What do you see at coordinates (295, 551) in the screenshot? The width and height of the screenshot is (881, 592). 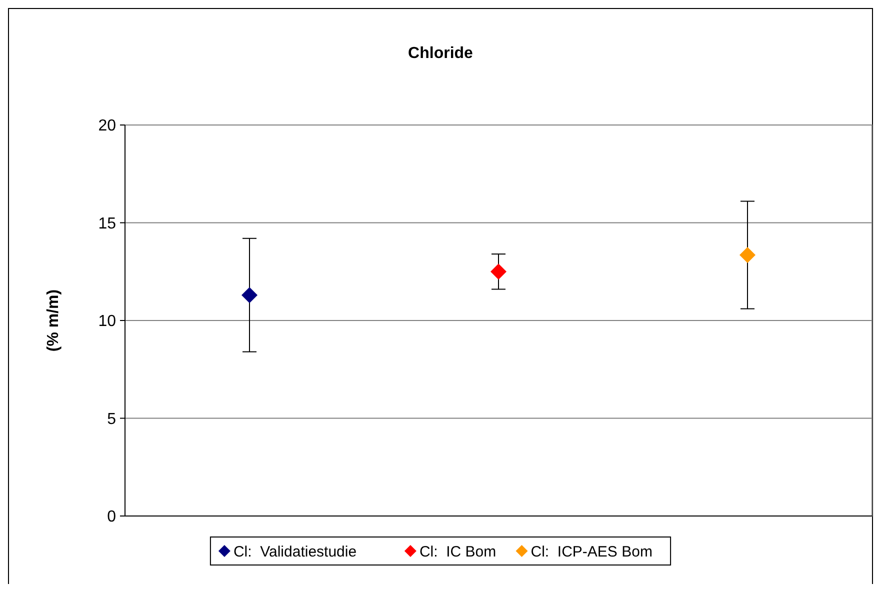 I see `legend-label: Cl: Validatiestudie` at bounding box center [295, 551].